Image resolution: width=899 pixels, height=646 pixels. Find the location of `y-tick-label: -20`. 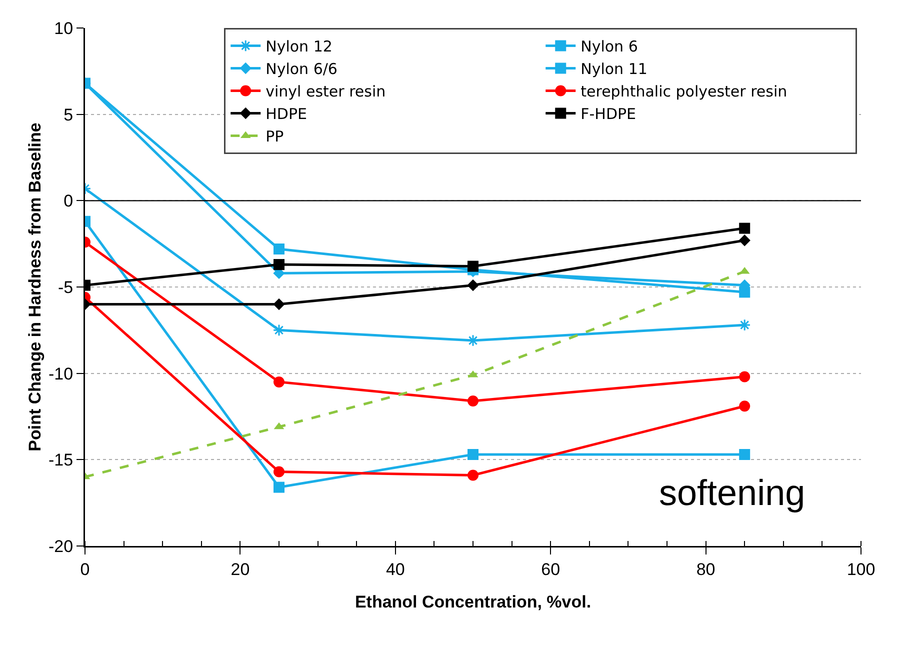

y-tick-label: -20 is located at coordinates (61, 546).